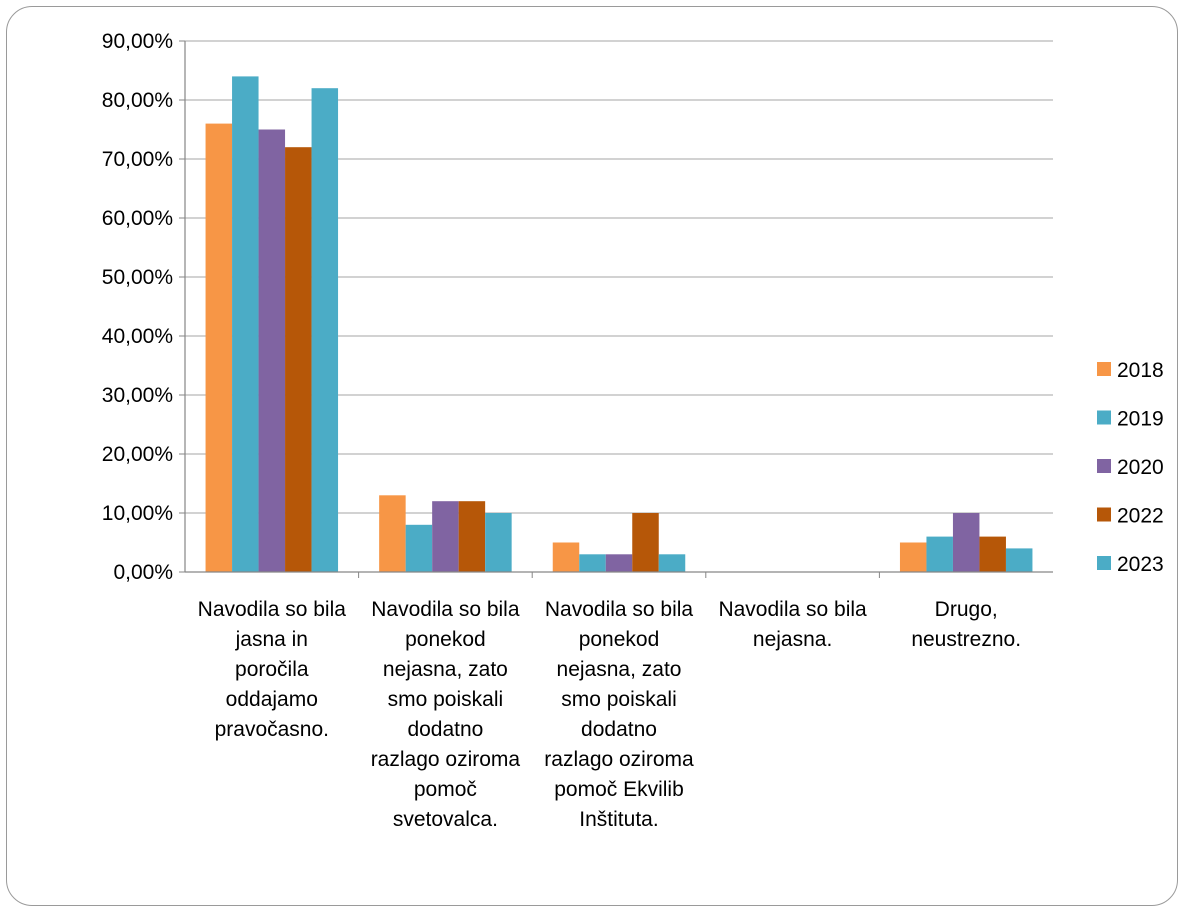  Describe the element at coordinates (137, 454) in the screenshot. I see `y-tick-label: 20,00%` at that location.